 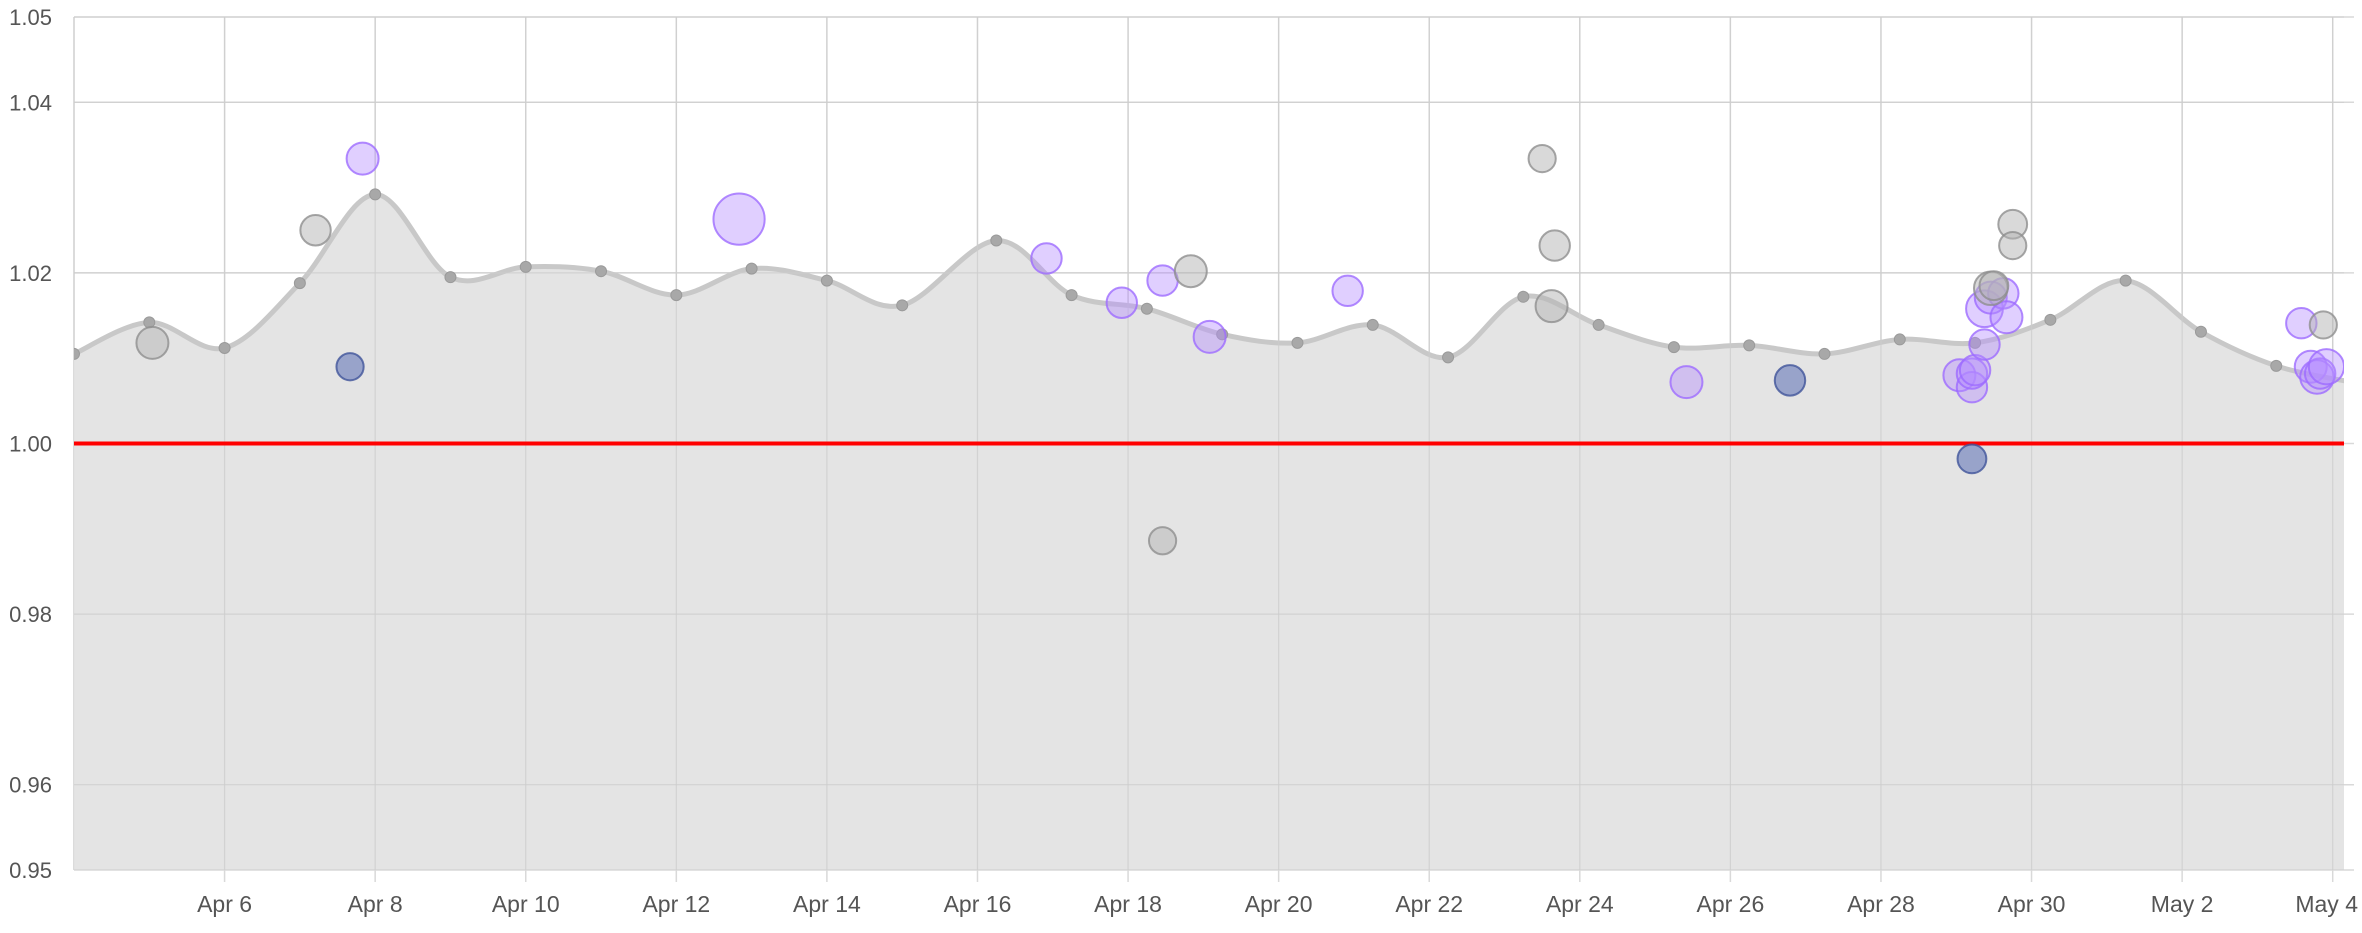 What do you see at coordinates (30, 785) in the screenshot?
I see `y-tick-label: 0.96` at bounding box center [30, 785].